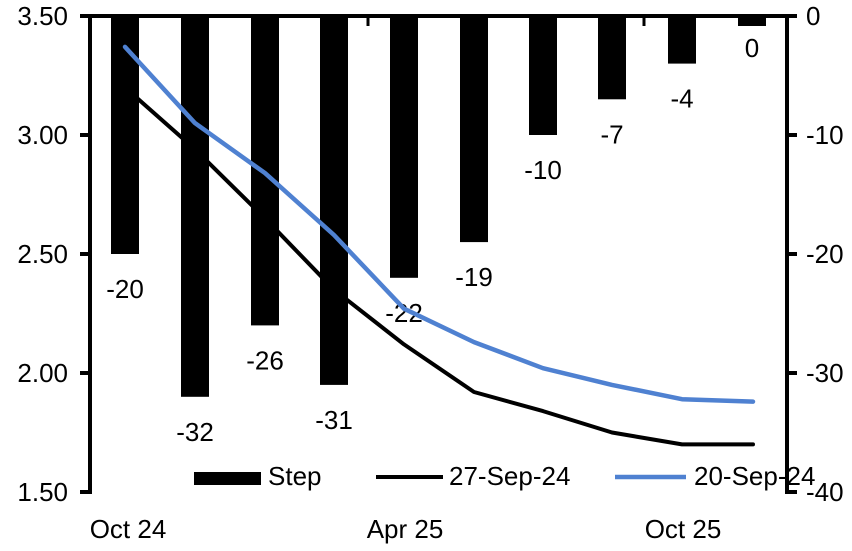 This screenshot has height=551, width=852. What do you see at coordinates (295, 476) in the screenshot?
I see `legend-step-label: Step` at bounding box center [295, 476].